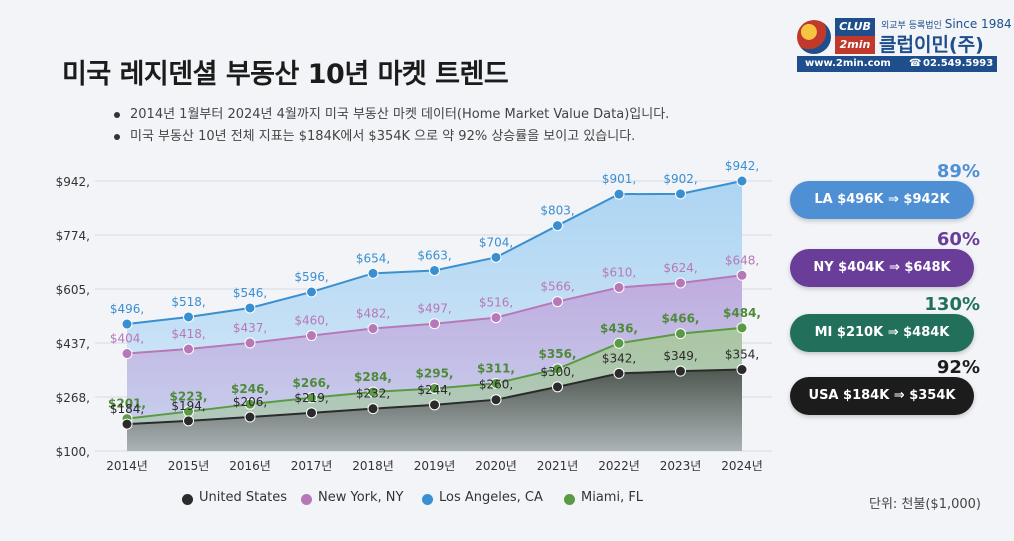 This screenshot has width=1014, height=541. Describe the element at coordinates (882, 396) in the screenshot. I see `summary-pill-us: USA $184K ⇒ $354K` at that location.